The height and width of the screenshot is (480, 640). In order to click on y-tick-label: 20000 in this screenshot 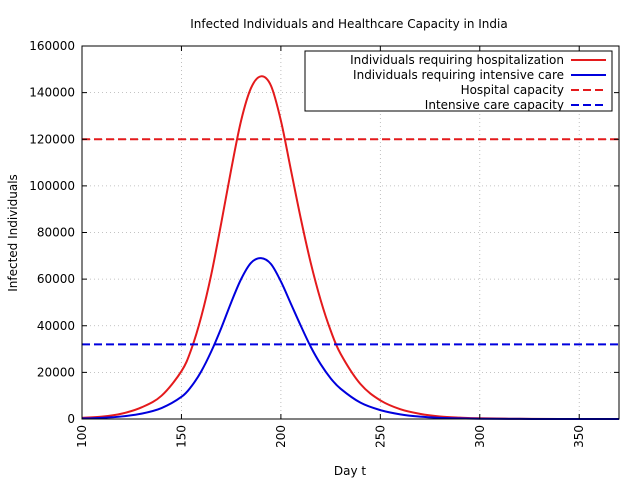, I will do `click(56, 372)`.